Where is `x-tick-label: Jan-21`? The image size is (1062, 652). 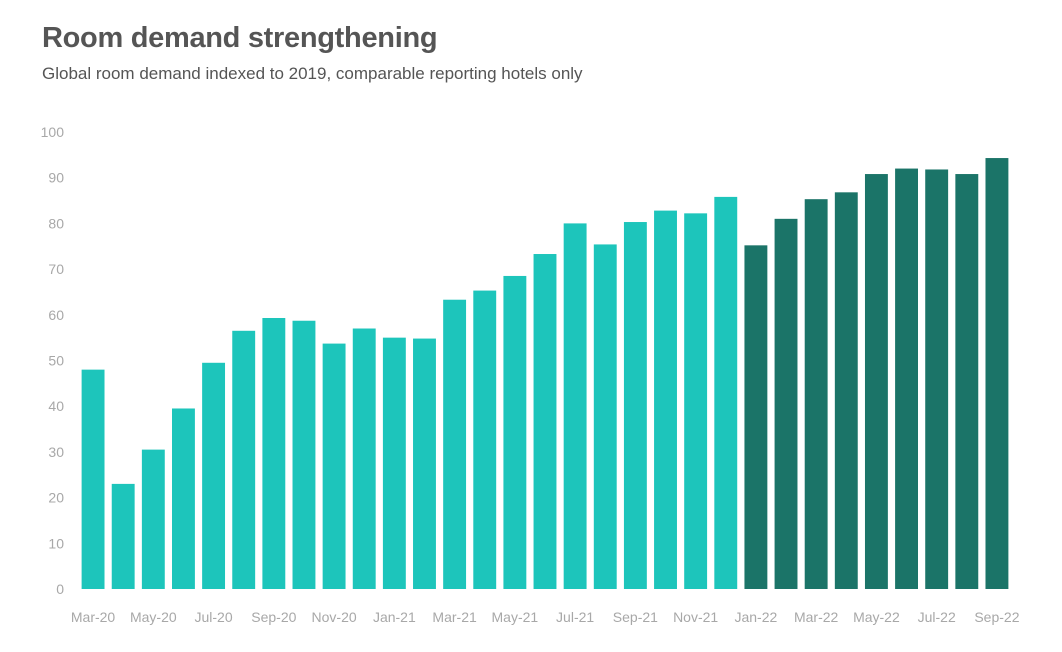
x-tick-label: Jan-21 is located at coordinates (394, 617).